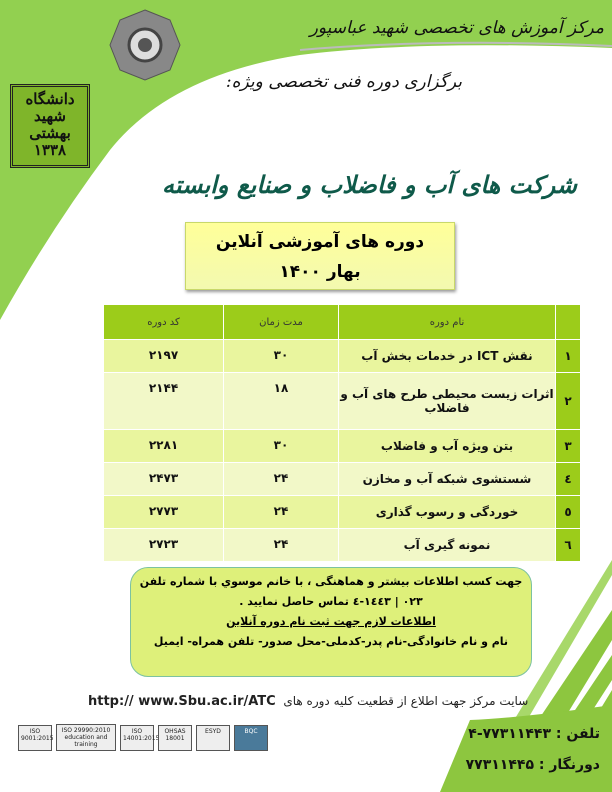 The height and width of the screenshot is (792, 612). What do you see at coordinates (447, 401) in the screenshot?
I see `course-name: اثرات زیست محیطی طرح های آب و فاضلاب` at bounding box center [447, 401].